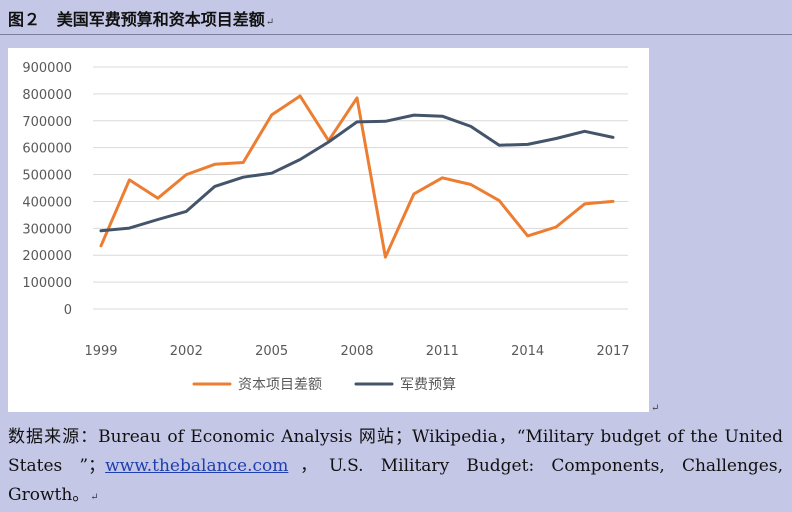  What do you see at coordinates (100, 351) in the screenshot?
I see `x-tick-label: 1999` at bounding box center [100, 351].